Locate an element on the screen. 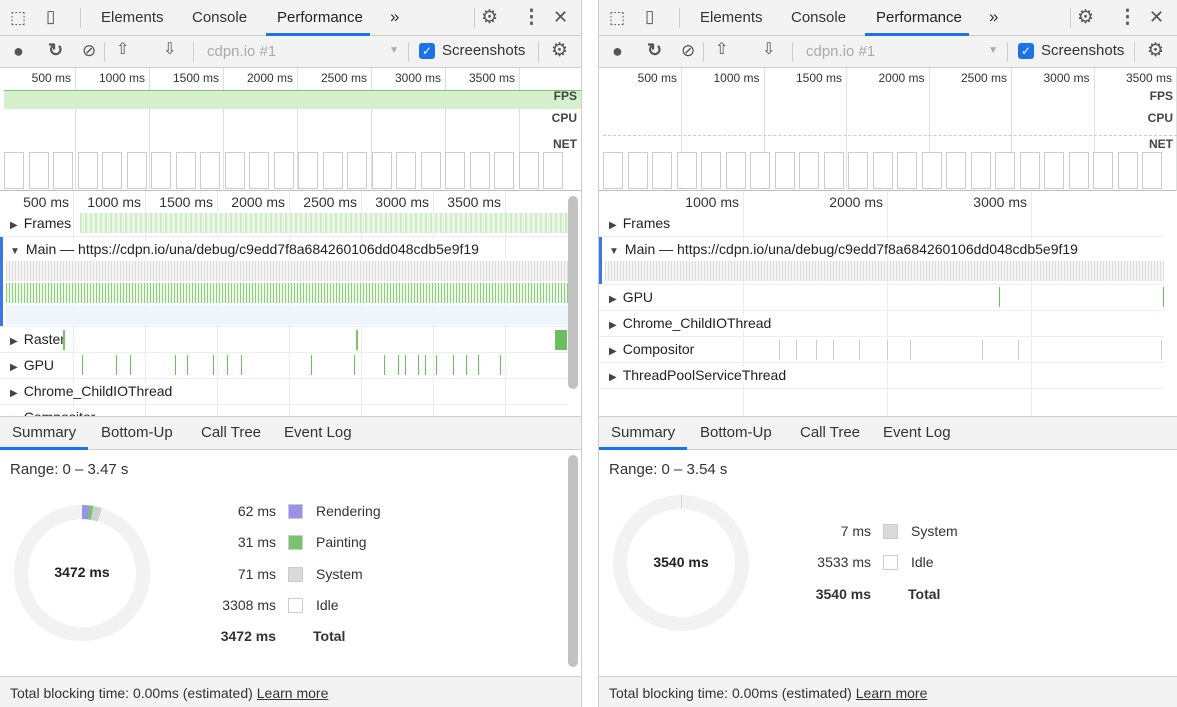 This screenshot has width=1177, height=707. track-compositor: ▶ Compositor is located at coordinates (881, 350).